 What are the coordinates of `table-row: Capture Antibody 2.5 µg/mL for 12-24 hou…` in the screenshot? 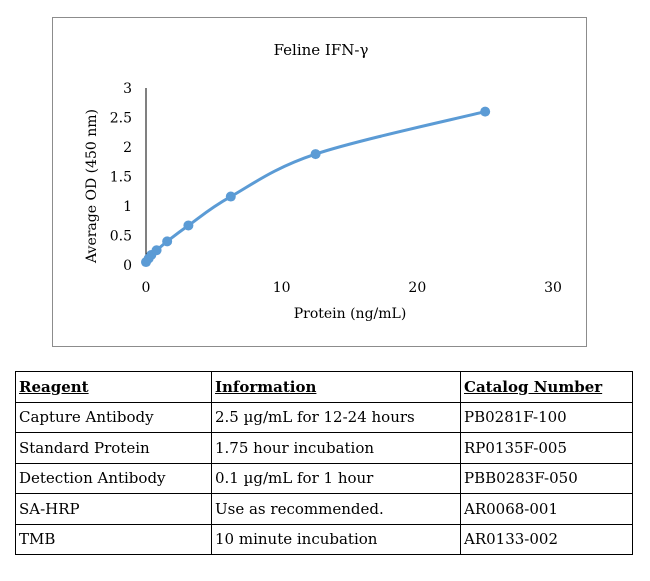 It's located at (324, 417).